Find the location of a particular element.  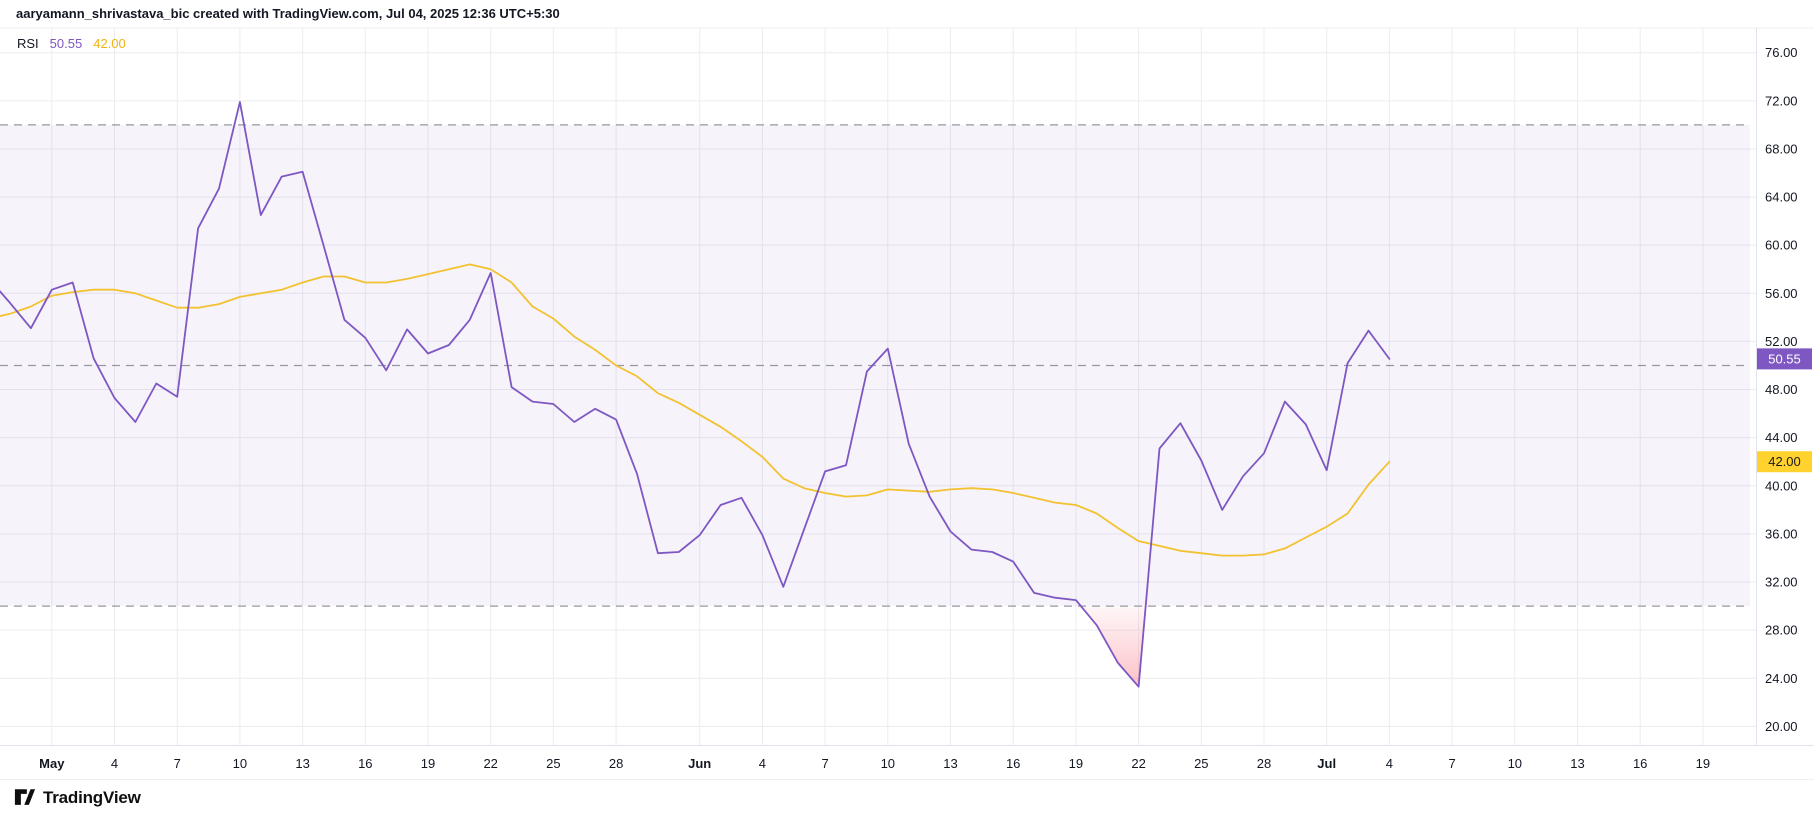

oversold-area is located at coordinates (1113, 646).